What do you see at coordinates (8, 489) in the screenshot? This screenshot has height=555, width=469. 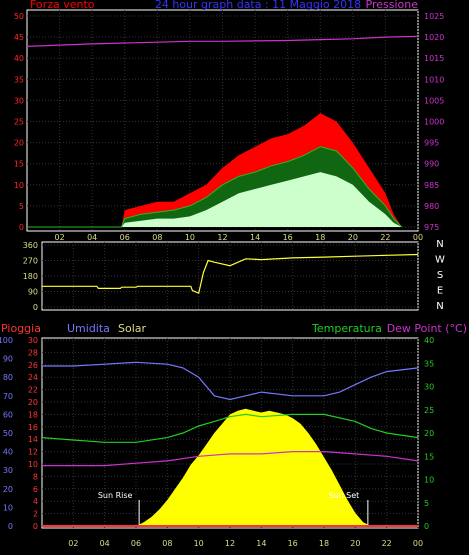 I see `humidity-y-tick: 20` at bounding box center [8, 489].